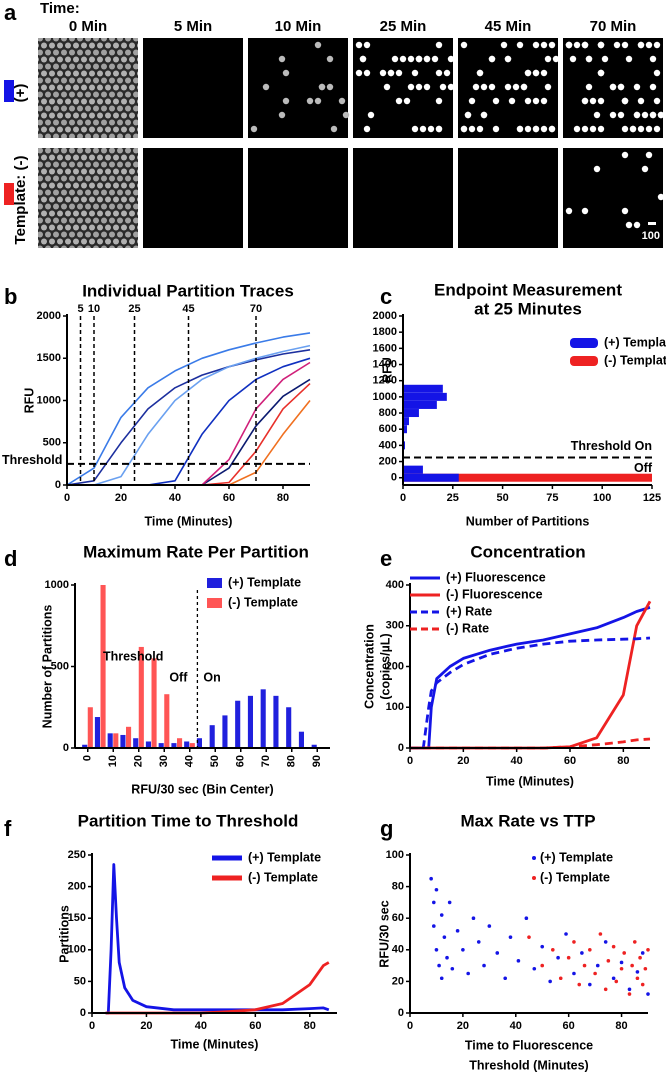 The image size is (666, 1088). Describe the element at coordinates (508, 26) in the screenshot. I see `column-label: 45 Min` at that location.